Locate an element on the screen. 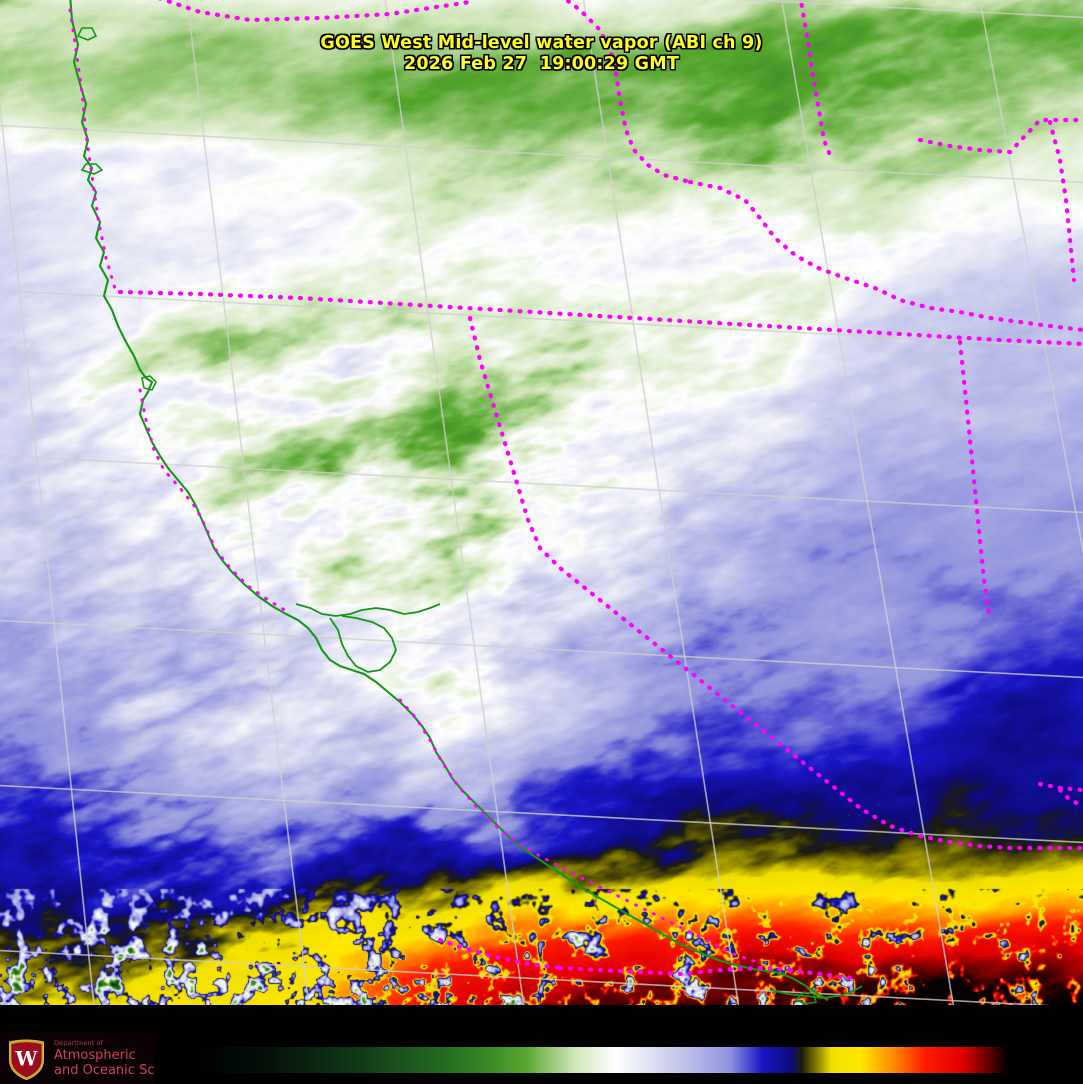 Image resolution: width=1083 pixels, height=1084 pixels. colorbar-tick-labels: 180 200 220 240 260 280 300 320 is located at coordinates (541, 1025).